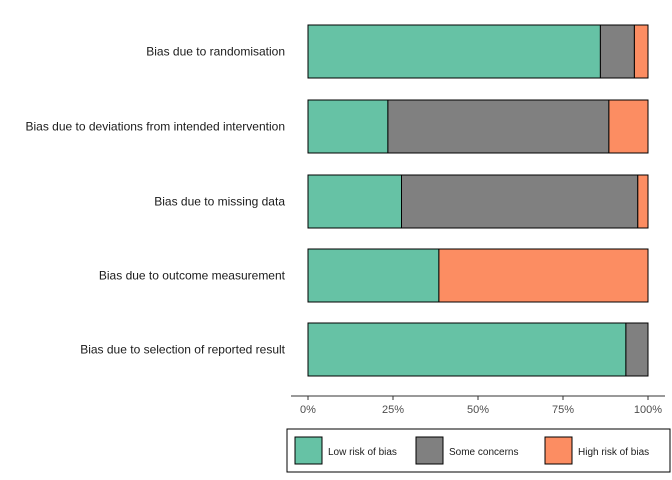 This screenshot has height=480, width=672. I want to click on x-tick-label: 0%, so click(308, 410).